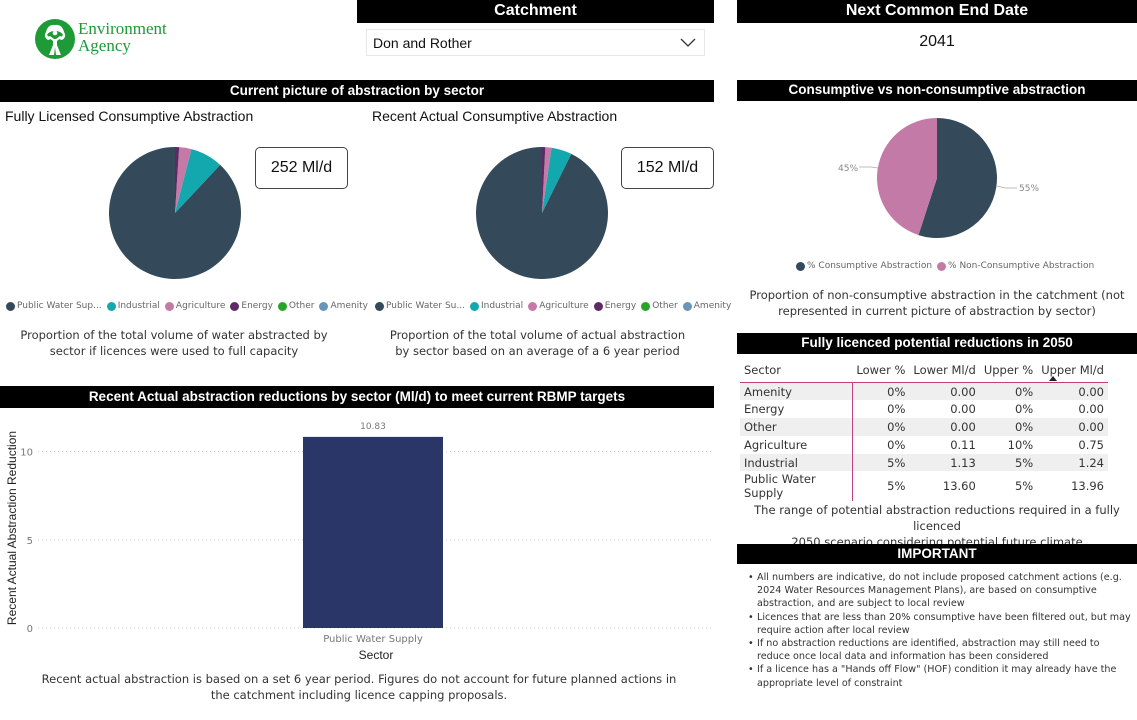  What do you see at coordinates (1008, 462) in the screenshot?
I see `table-cell: 5%` at bounding box center [1008, 462].